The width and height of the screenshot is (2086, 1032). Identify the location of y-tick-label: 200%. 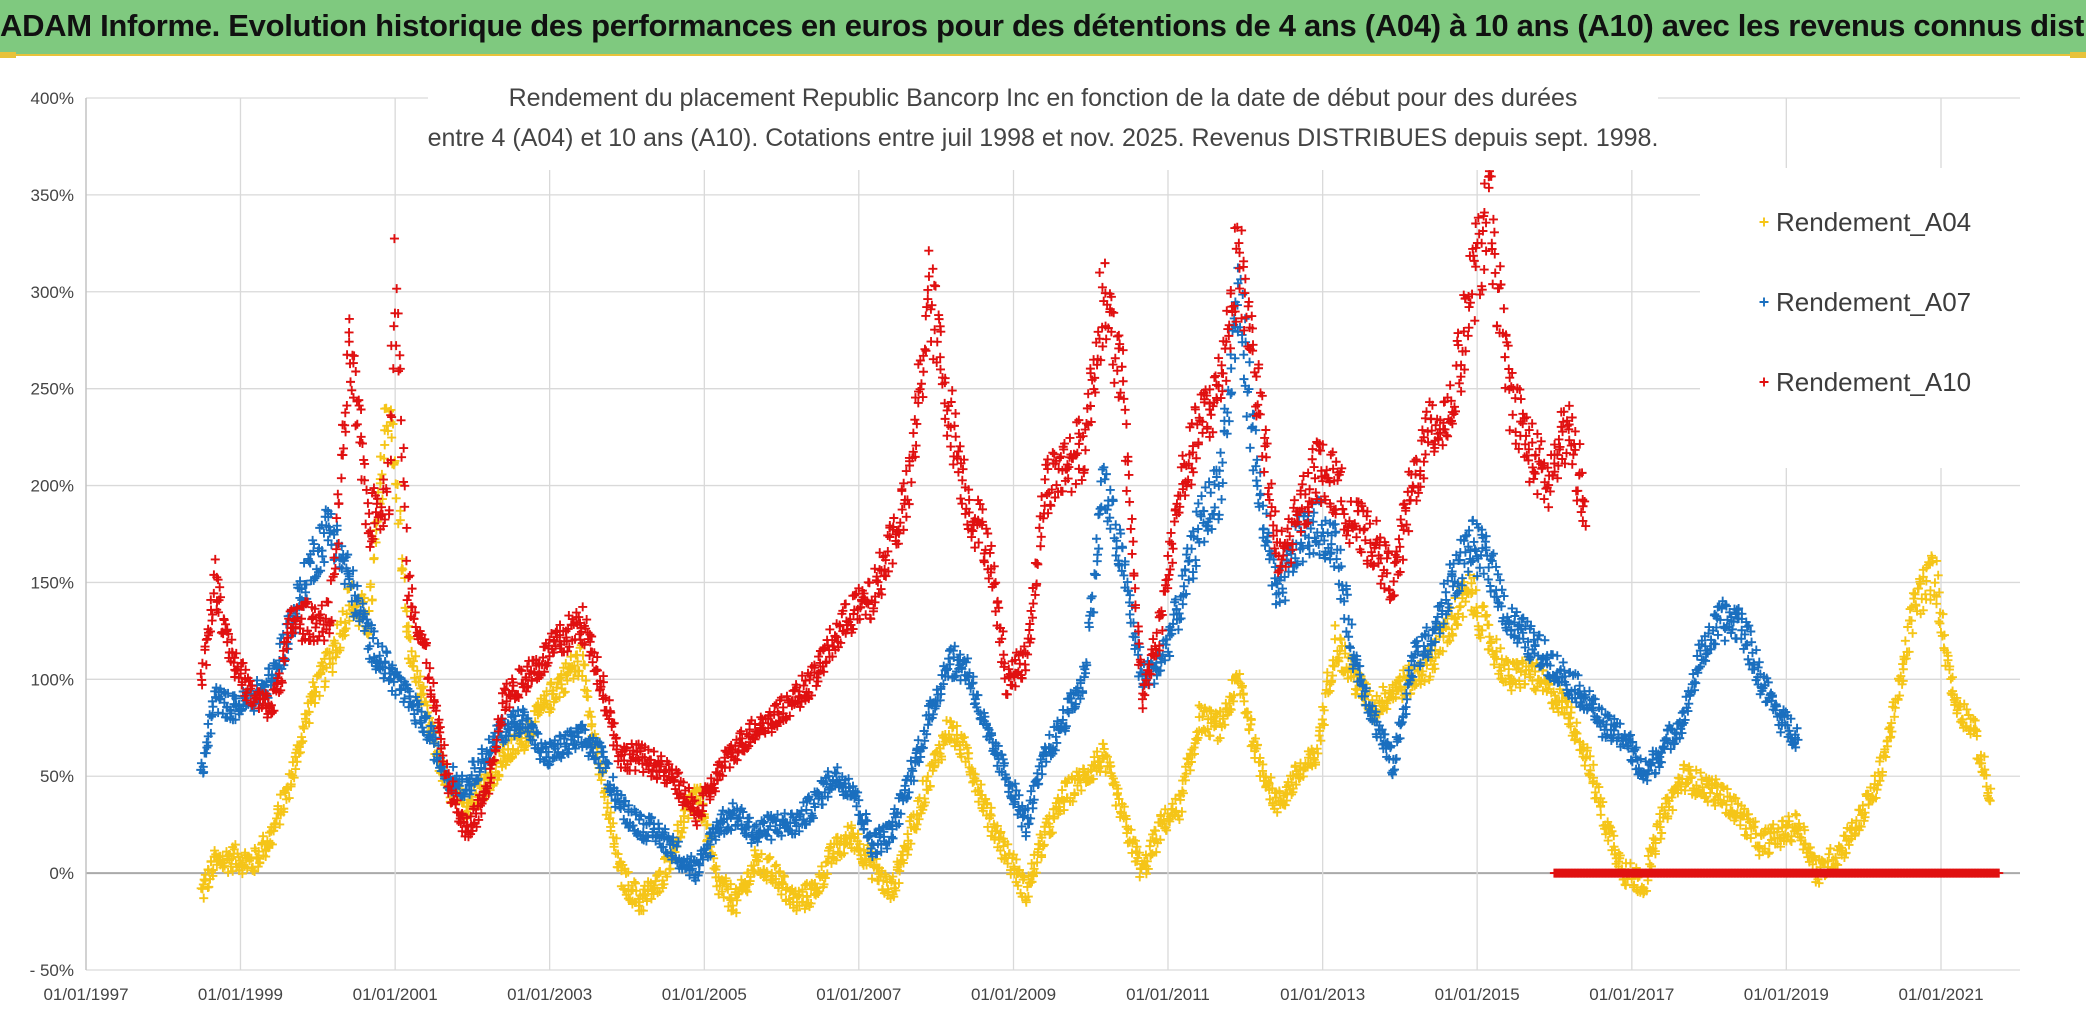
(52, 486).